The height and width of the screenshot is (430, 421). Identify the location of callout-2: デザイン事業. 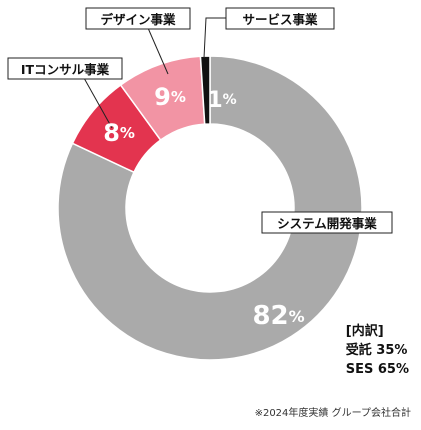
(138, 18).